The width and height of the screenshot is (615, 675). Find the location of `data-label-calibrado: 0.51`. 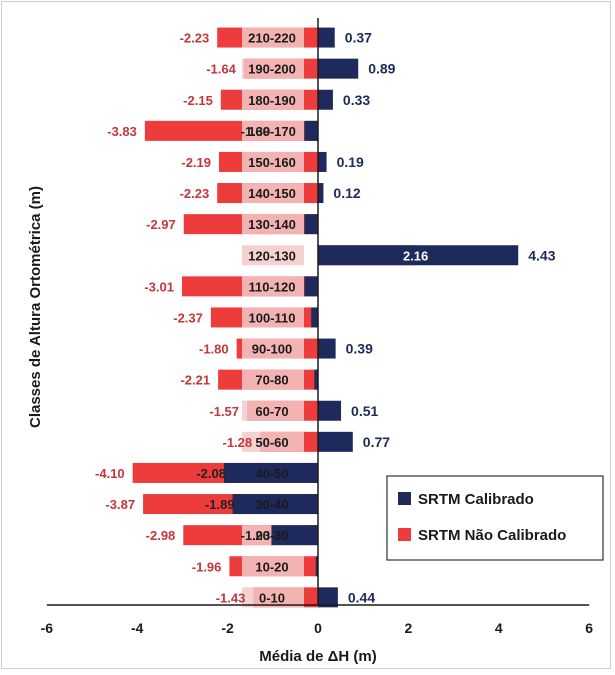

data-label-calibrado: 0.51 is located at coordinates (364, 411).